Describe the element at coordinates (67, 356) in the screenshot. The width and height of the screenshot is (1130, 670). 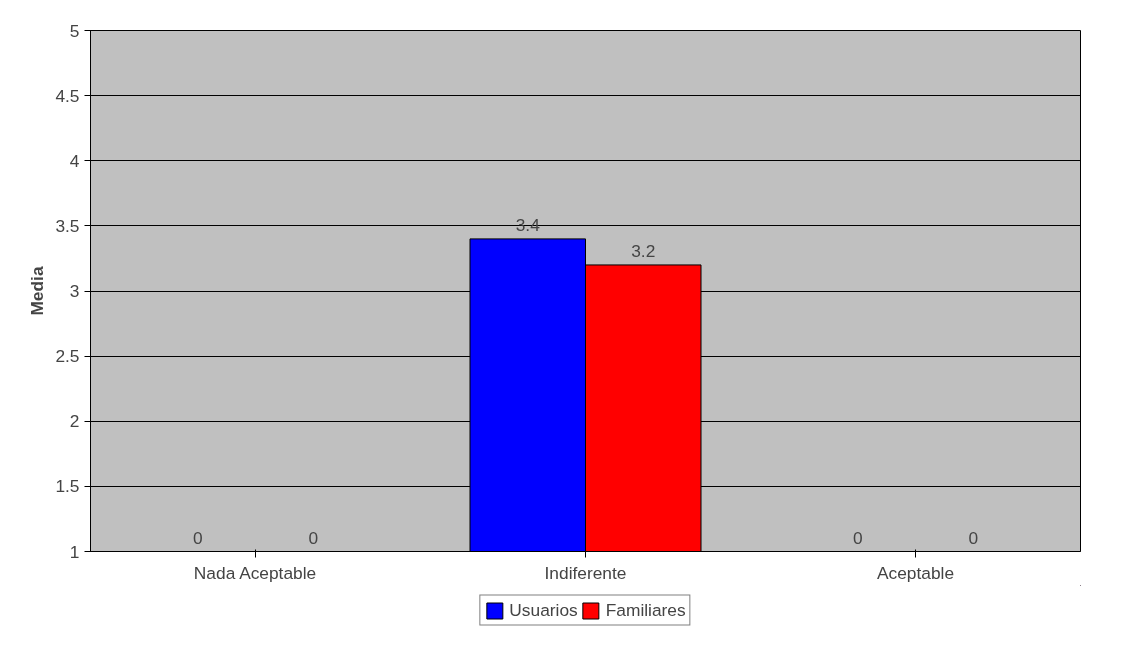
I see `y-tick-label: 2.5` at that location.